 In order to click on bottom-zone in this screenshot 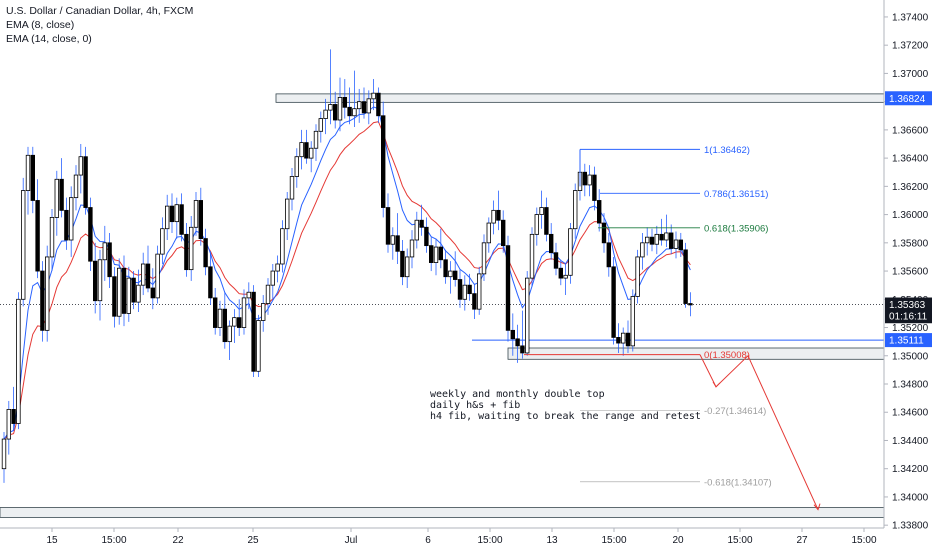, I will do `click(442, 512)`.